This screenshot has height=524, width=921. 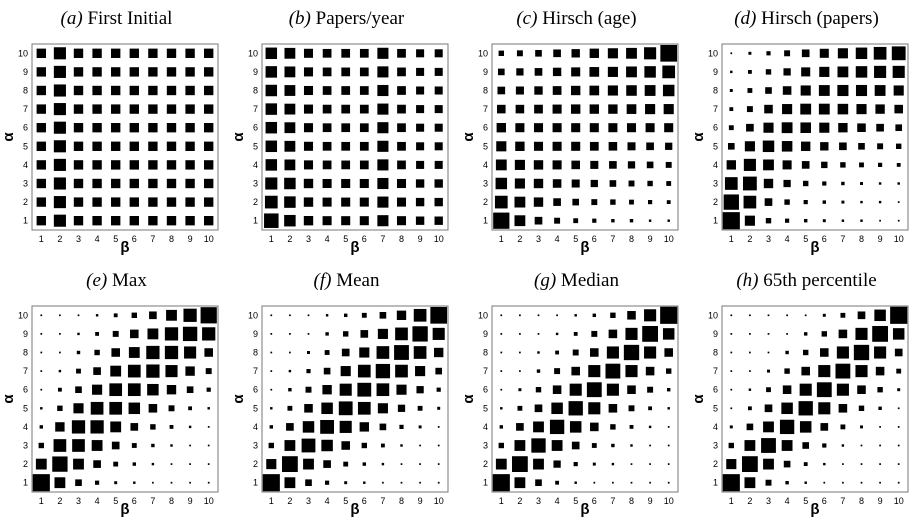 What do you see at coordinates (240, 137) in the screenshot?
I see `y-axis-label: α` at bounding box center [240, 137].